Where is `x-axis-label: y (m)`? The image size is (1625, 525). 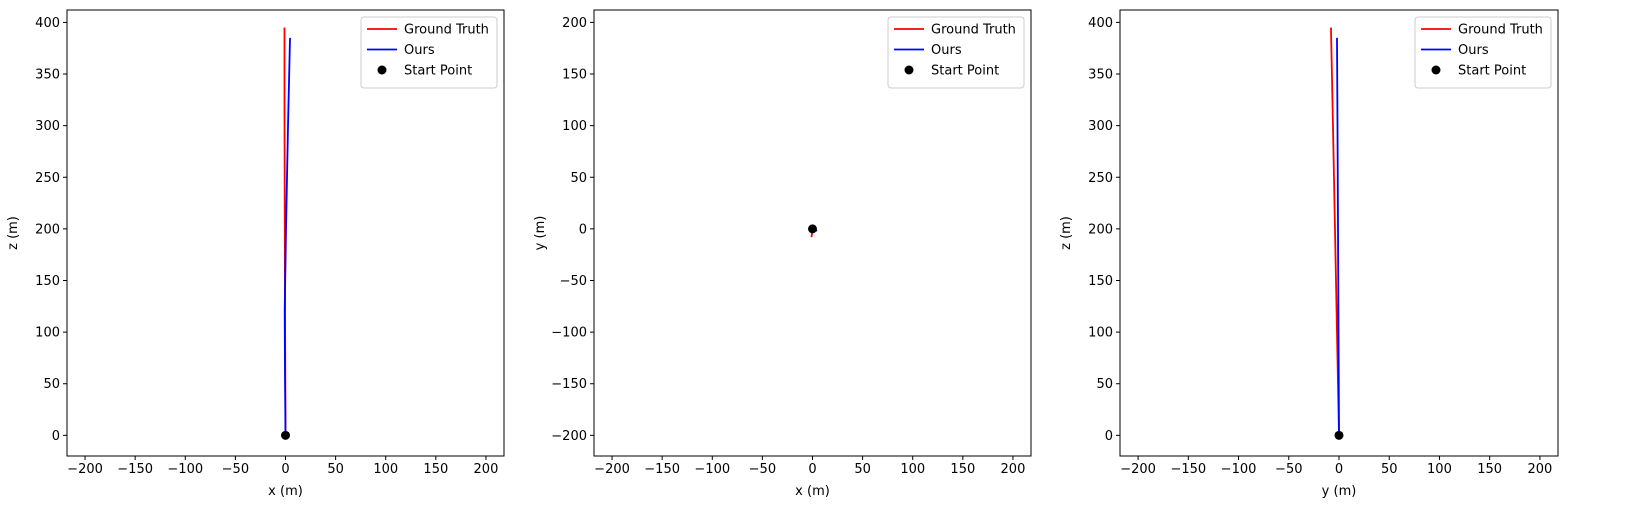
x-axis-label: y (m) is located at coordinates (1339, 491).